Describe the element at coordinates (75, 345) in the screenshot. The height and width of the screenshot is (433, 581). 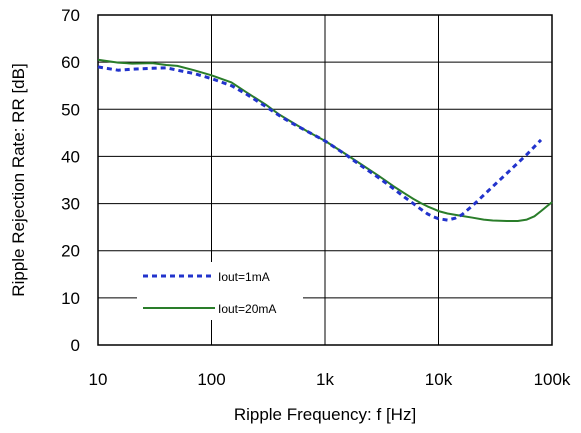
I see `y-tick-label: 0` at that location.